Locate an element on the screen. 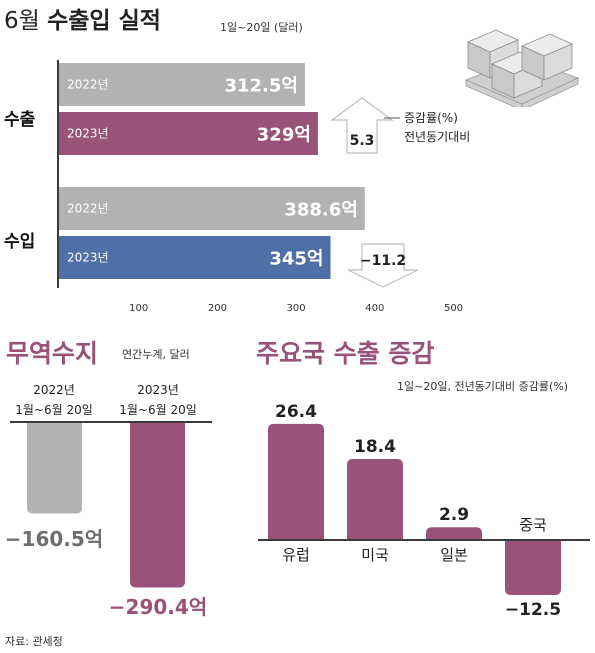 This screenshot has height=653, width=595. value-label: −12.5 is located at coordinates (533, 610).